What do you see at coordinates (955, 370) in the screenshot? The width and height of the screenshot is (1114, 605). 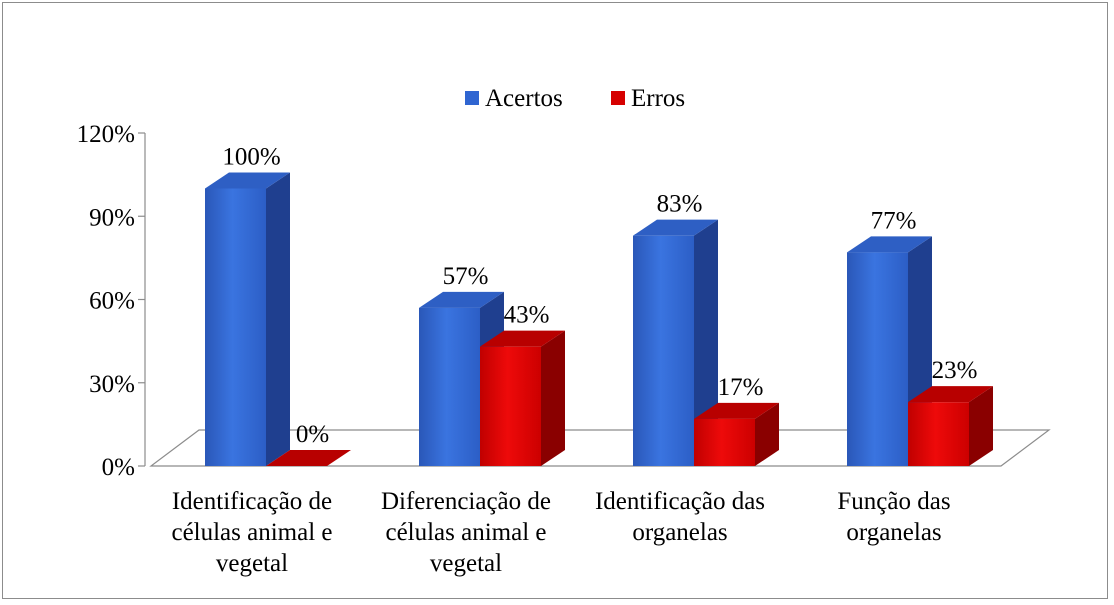 I see `data-label: 23%` at bounding box center [955, 370].